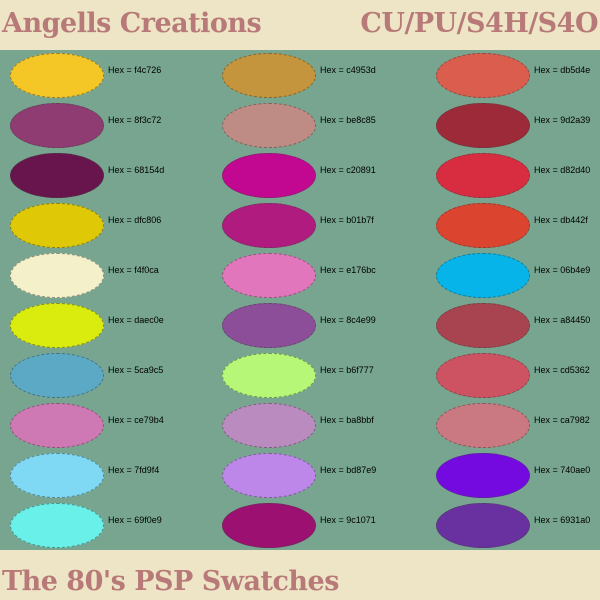 The image size is (600, 600). I want to click on hex-label: Hex = daec0e, so click(136, 320).